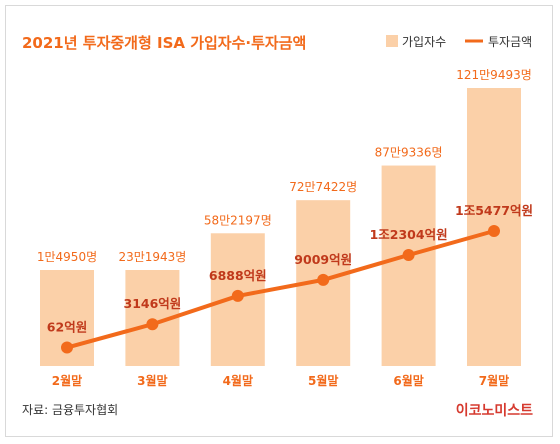 The height and width of the screenshot is (444, 560). What do you see at coordinates (510, 42) in the screenshot?
I see `legend-label-investment: 투자금액` at bounding box center [510, 42].